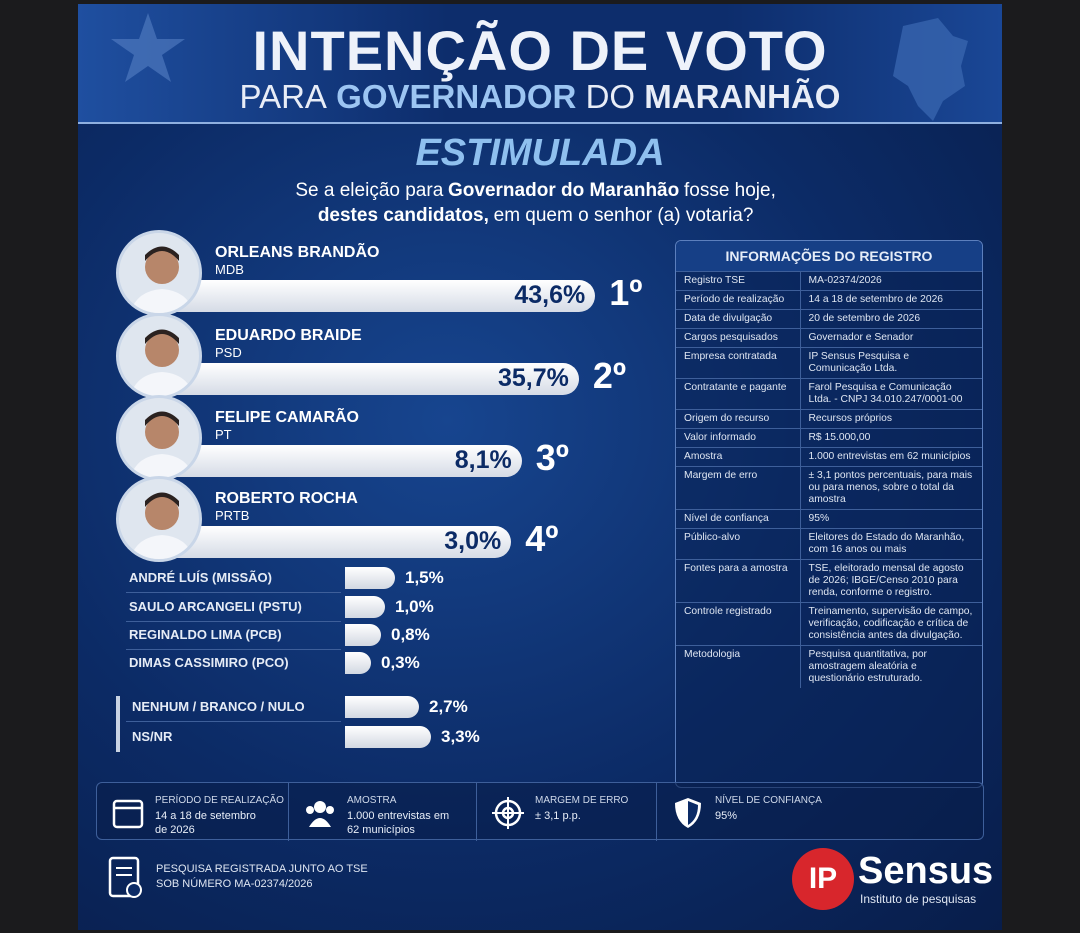 The image size is (1080, 933). I want to click on row-label: NS/NR, so click(152, 736).